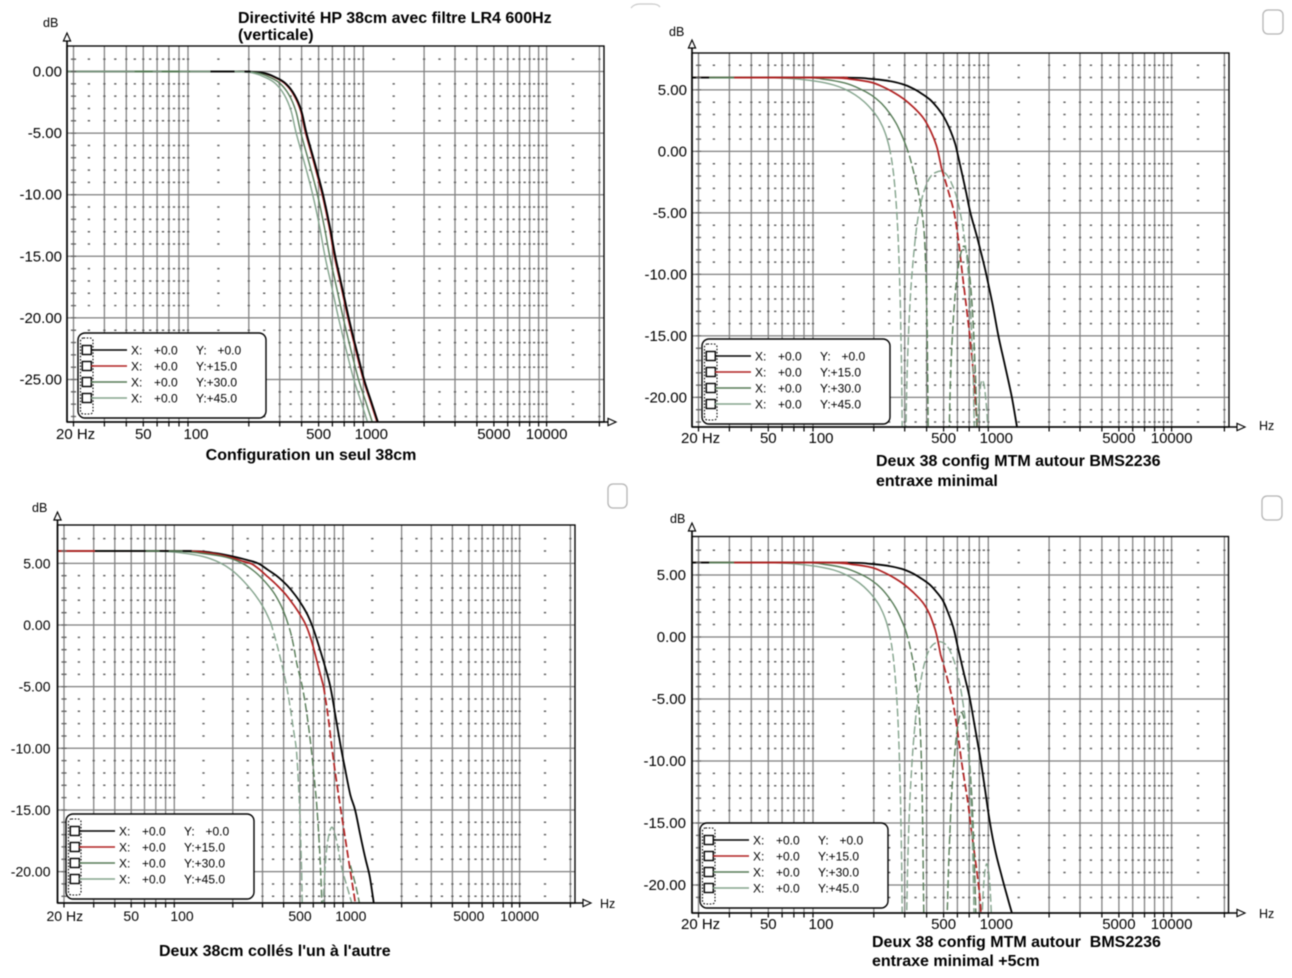 The image size is (1292, 978). What do you see at coordinates (937, 481) in the screenshot?
I see `svg-text: entraxe minimal` at bounding box center [937, 481].